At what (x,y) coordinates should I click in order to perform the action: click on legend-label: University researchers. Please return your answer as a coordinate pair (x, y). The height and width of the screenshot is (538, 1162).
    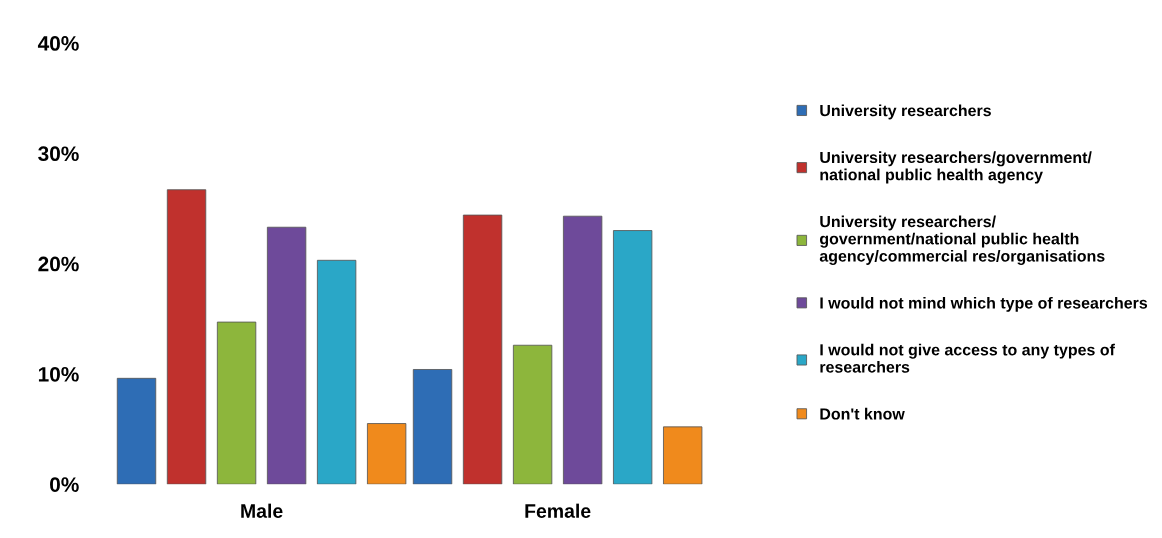
    Looking at the image, I should click on (905, 112).